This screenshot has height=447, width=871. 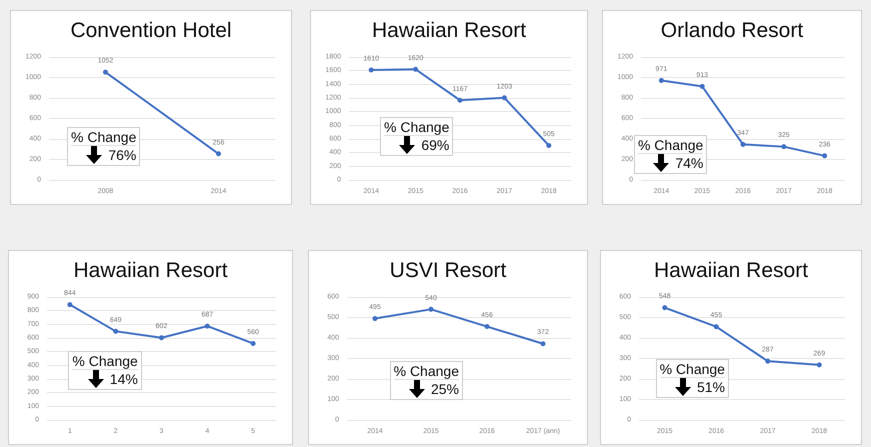 What do you see at coordinates (732, 30) in the screenshot?
I see `chart-title: Orlando Resort` at bounding box center [732, 30].